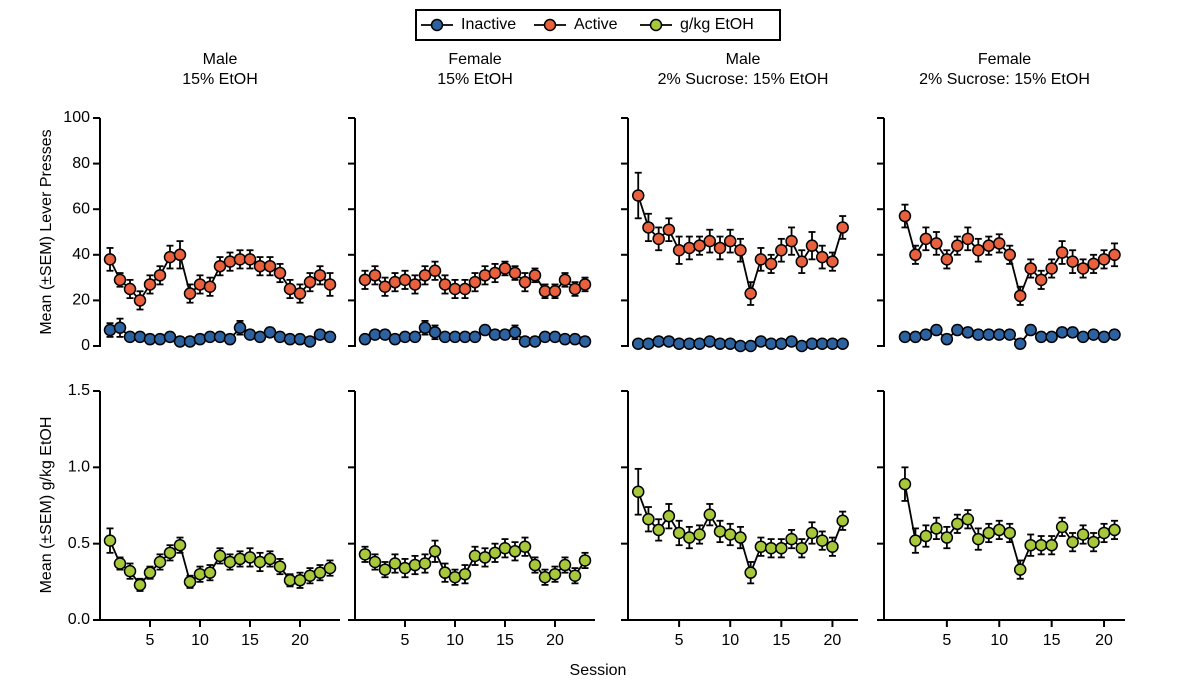 Image resolution: width=1200 pixels, height=698 pixels. I want to click on panel-subtitle: 15% EtOH, so click(475, 79).